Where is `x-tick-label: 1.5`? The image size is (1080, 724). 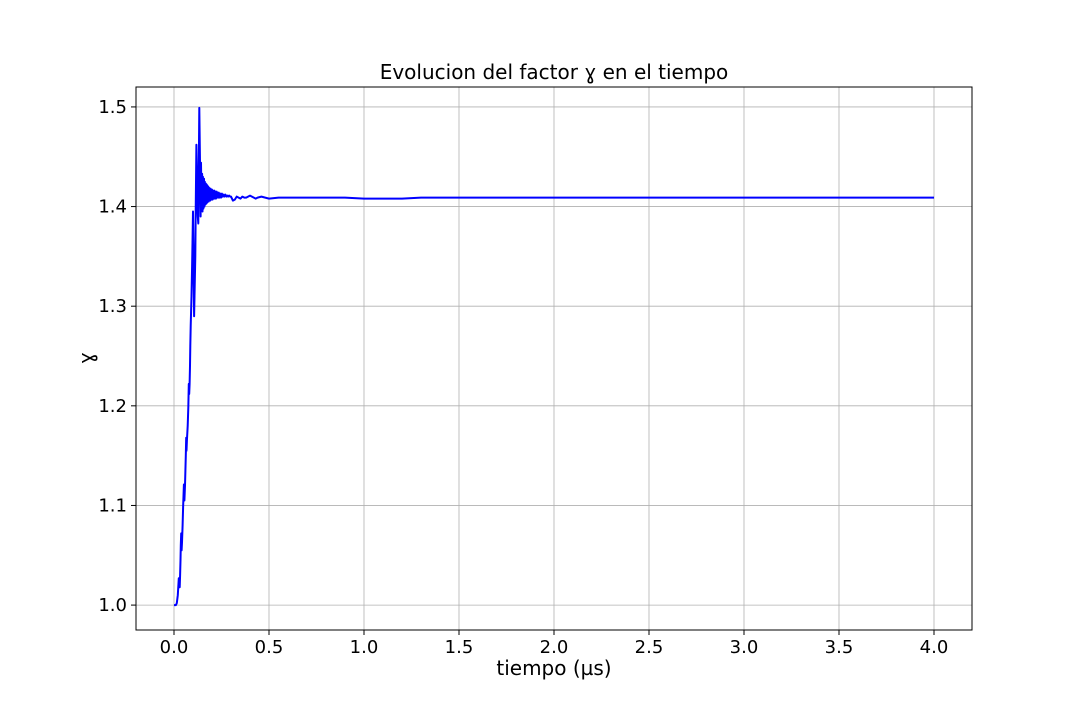
x-tick-label: 1.5 is located at coordinates (459, 647).